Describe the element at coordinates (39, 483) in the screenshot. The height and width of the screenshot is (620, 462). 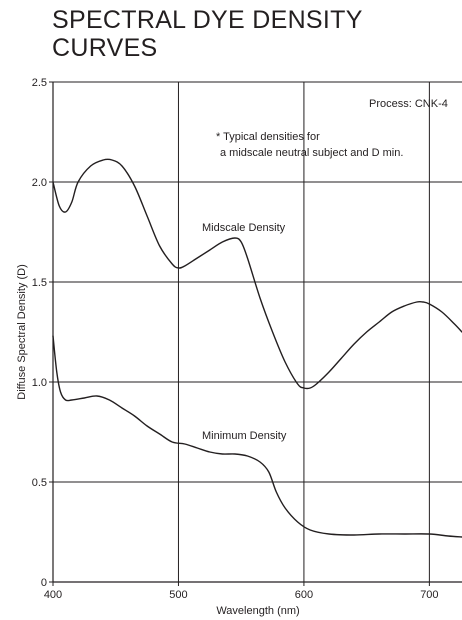
I see `y-tick-label-1: 0.5` at that location.